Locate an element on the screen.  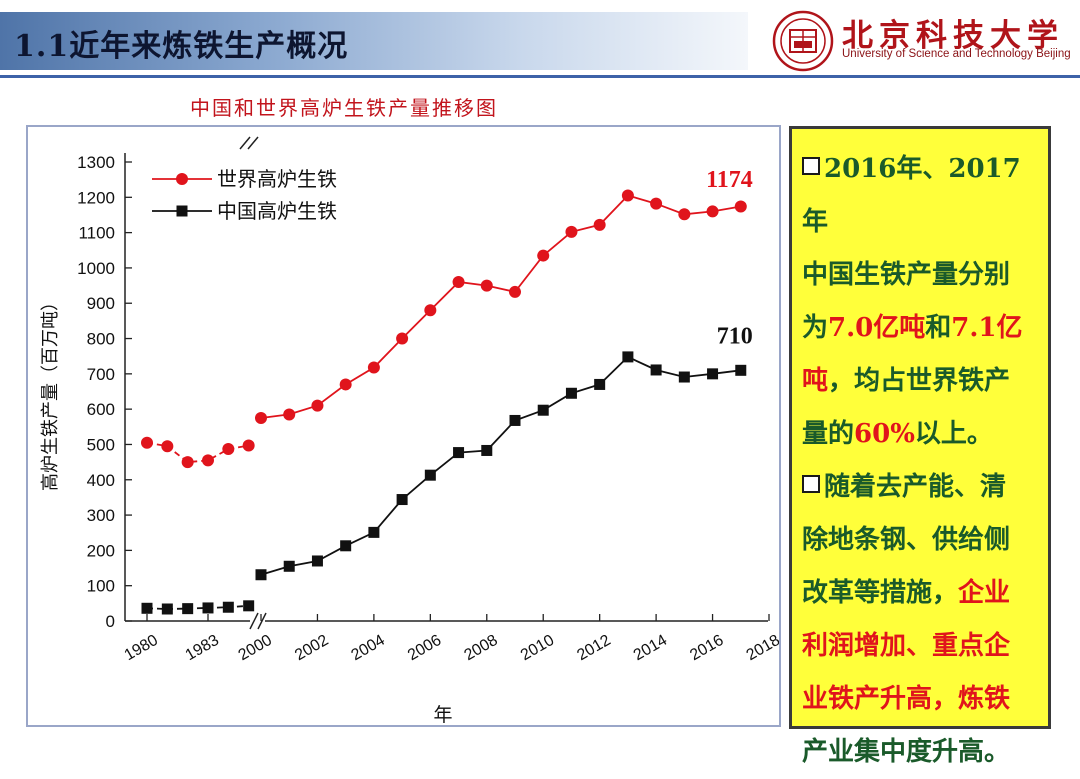
x-tick-label: 1980 is located at coordinates (141, 648).